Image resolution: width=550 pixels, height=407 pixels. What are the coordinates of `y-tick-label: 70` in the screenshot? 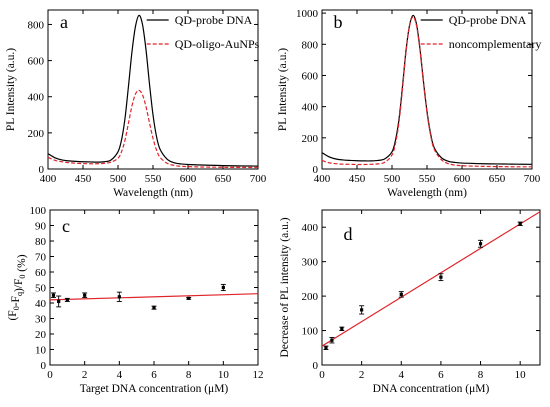 It's located at (41, 258).